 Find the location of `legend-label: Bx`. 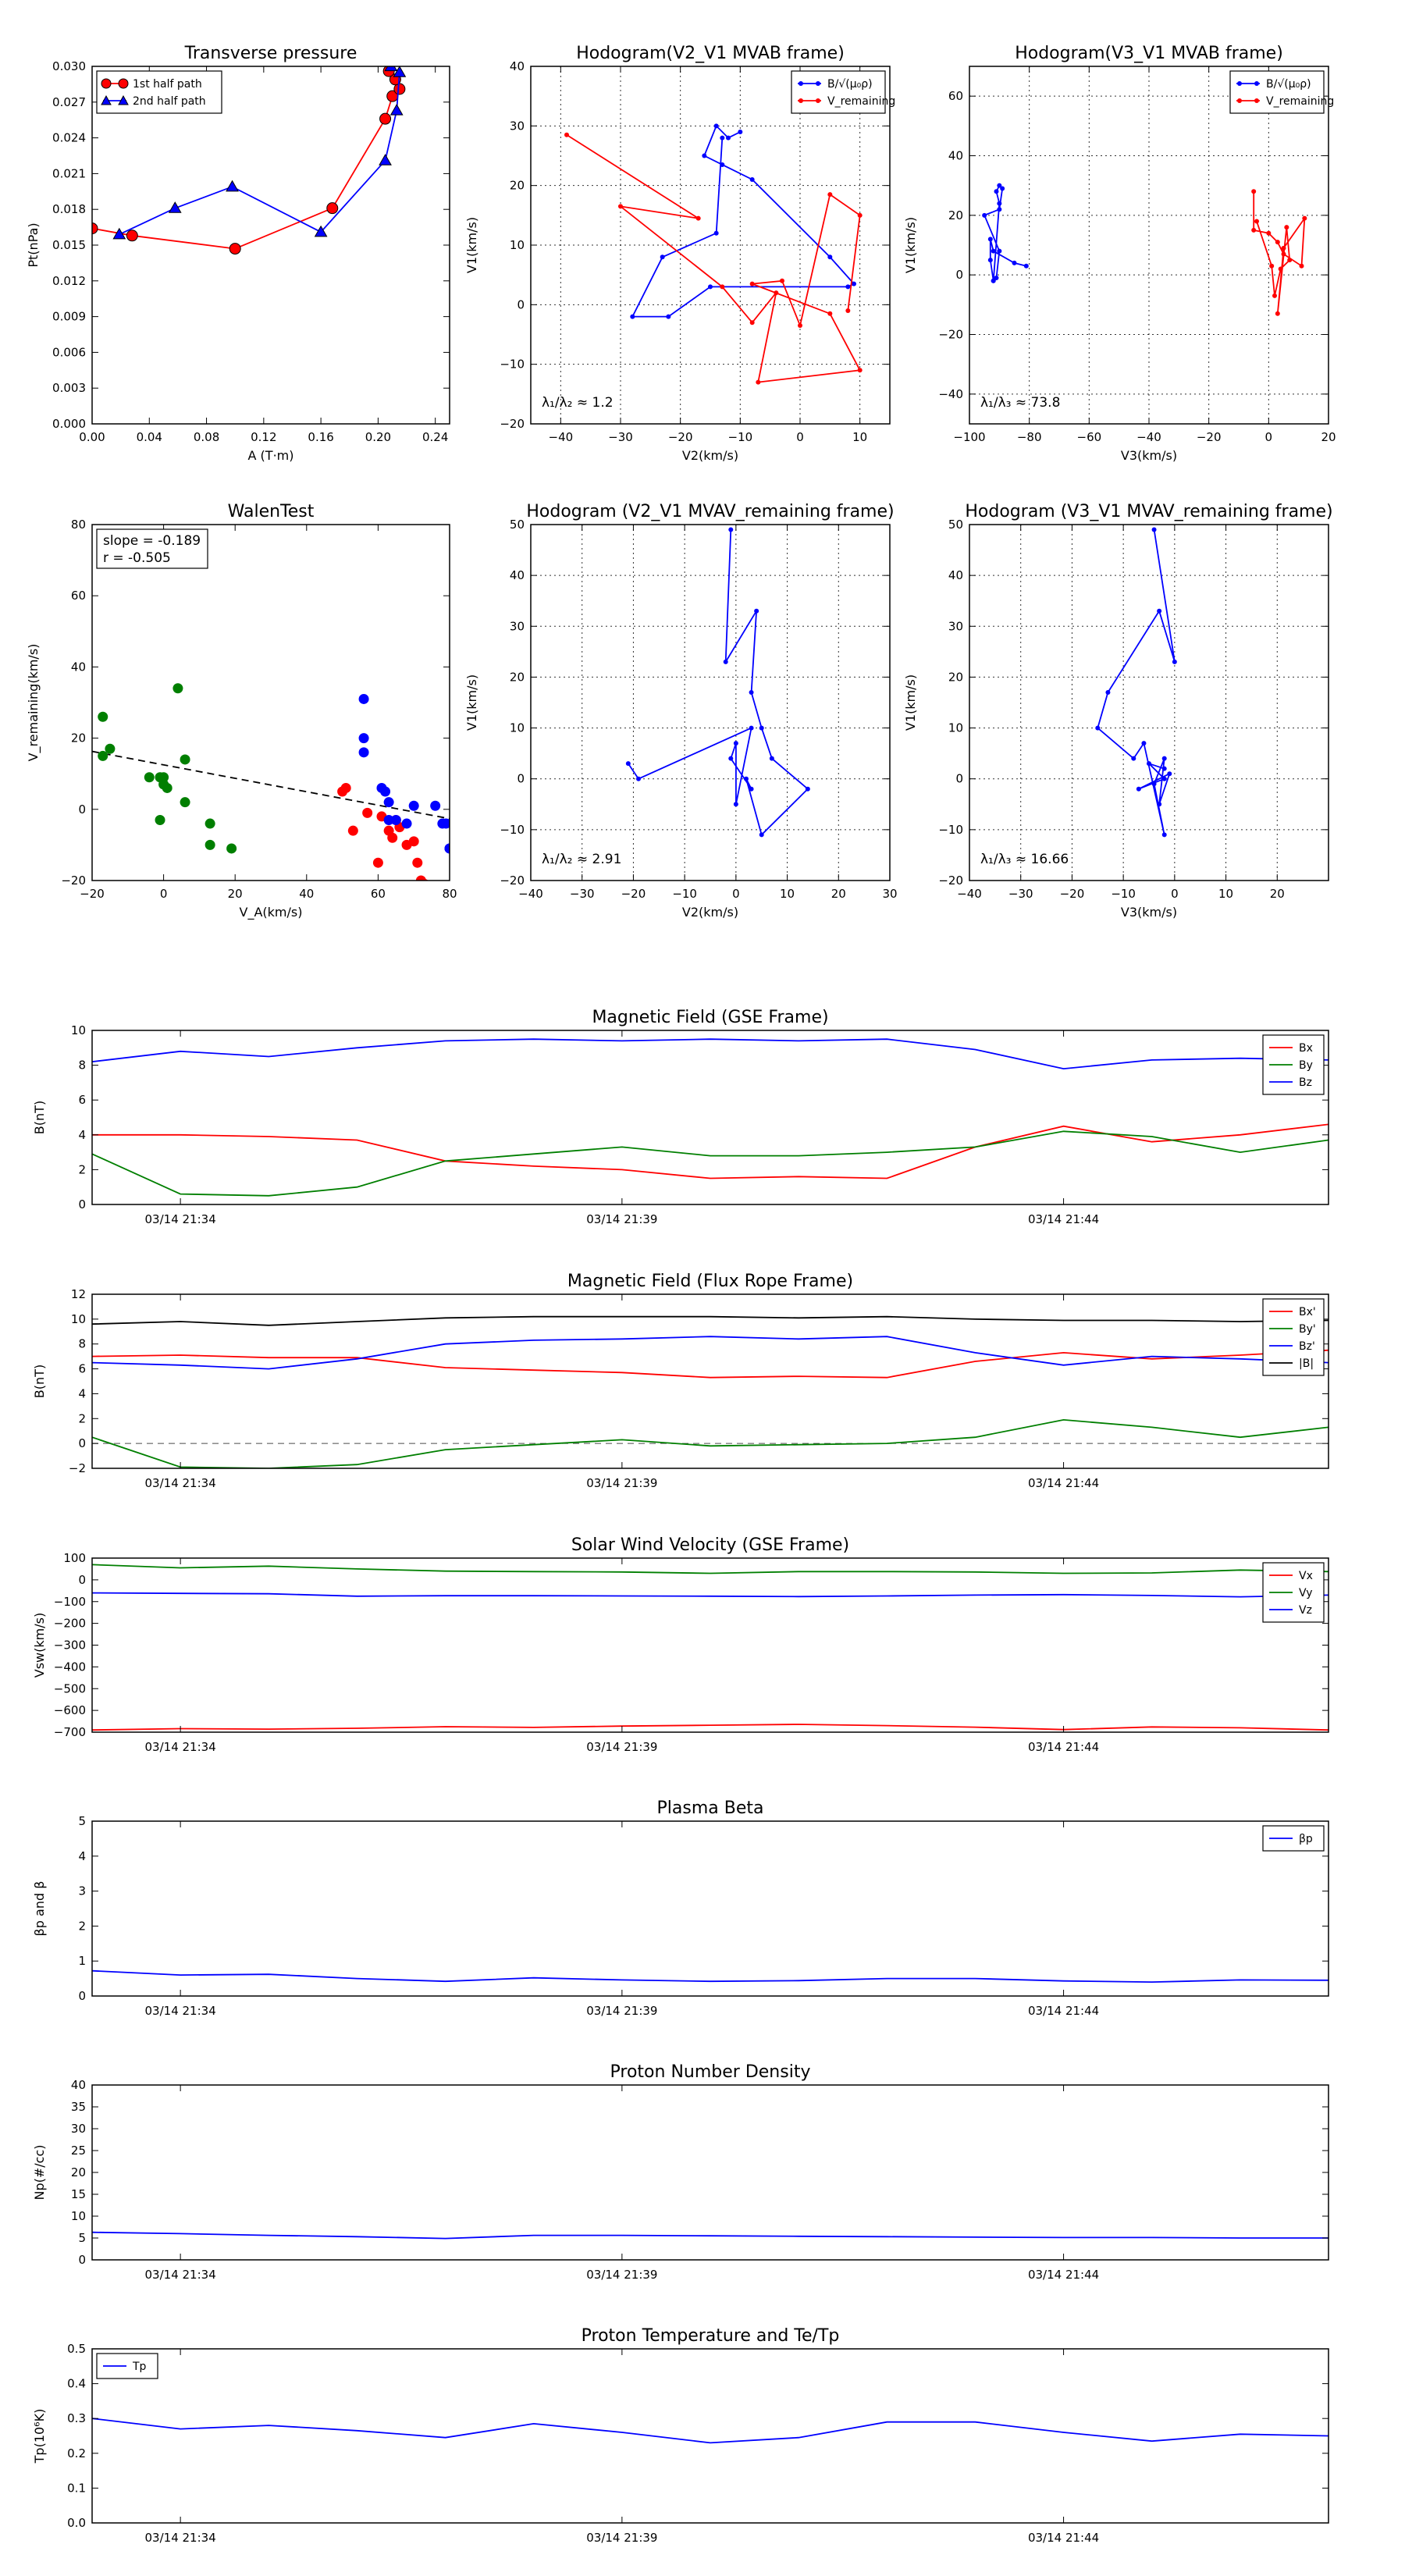

legend-label: Bx is located at coordinates (1306, 1048).